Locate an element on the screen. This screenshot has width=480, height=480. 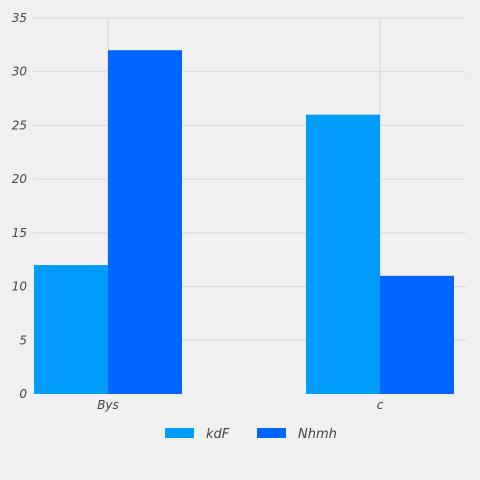
bar-Nhmh-c is located at coordinates (417, 334).